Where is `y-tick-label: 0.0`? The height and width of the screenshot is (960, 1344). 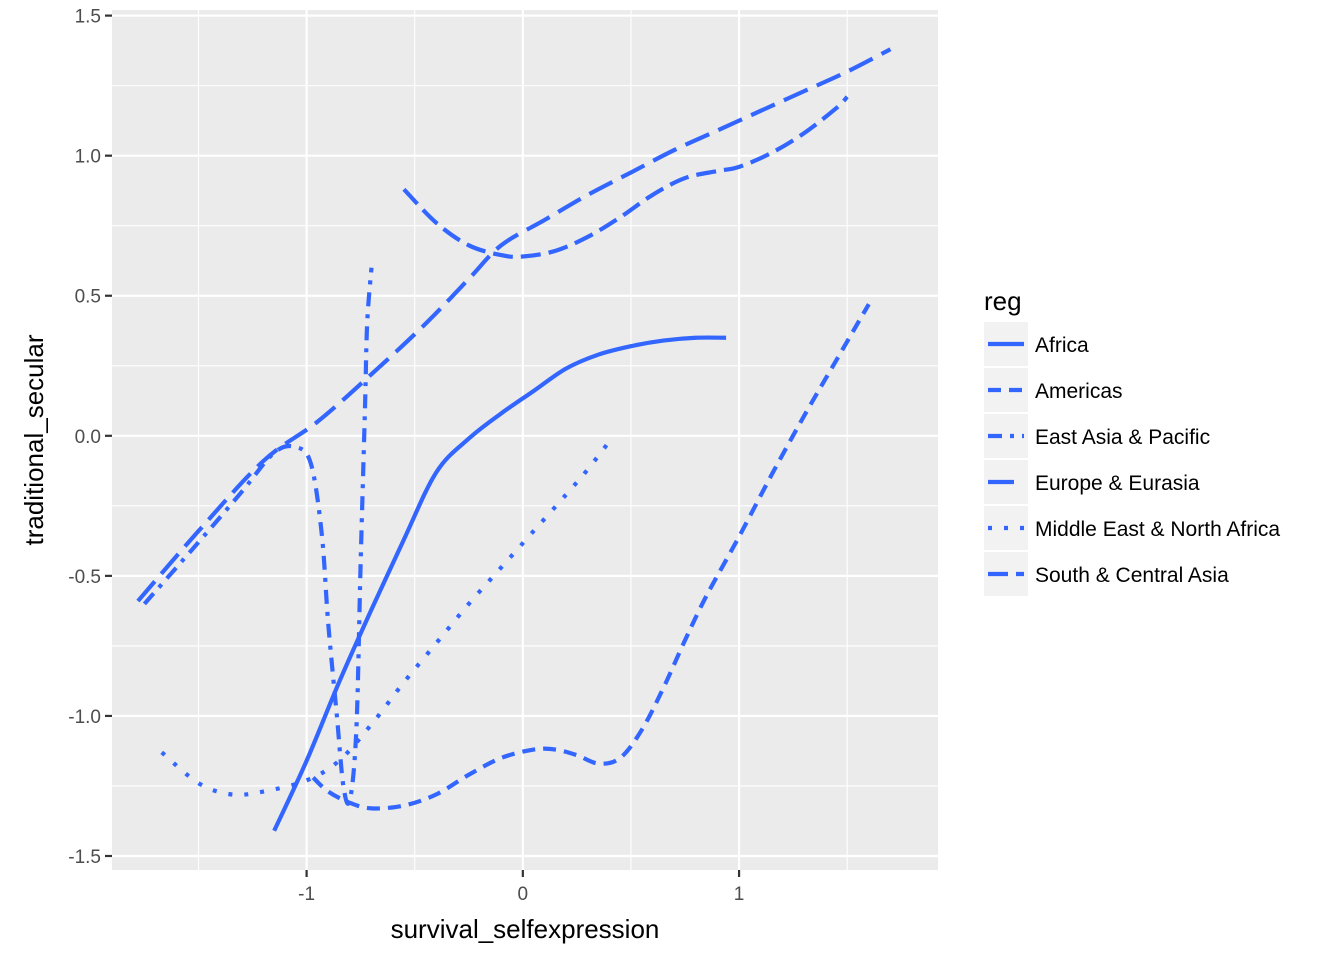
y-tick-label: 0.0 is located at coordinates (88, 437).